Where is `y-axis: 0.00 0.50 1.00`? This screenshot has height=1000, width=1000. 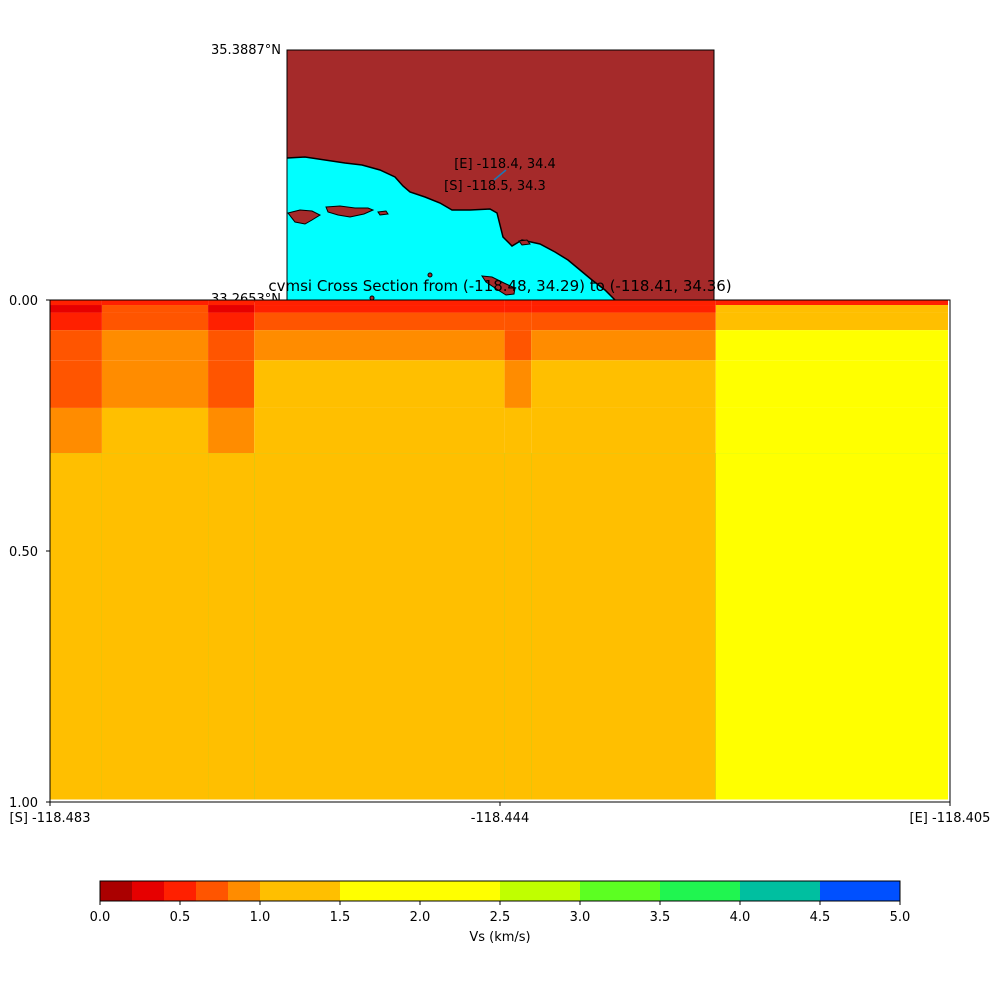 y-axis: 0.00 0.50 1.00 is located at coordinates (29, 552).